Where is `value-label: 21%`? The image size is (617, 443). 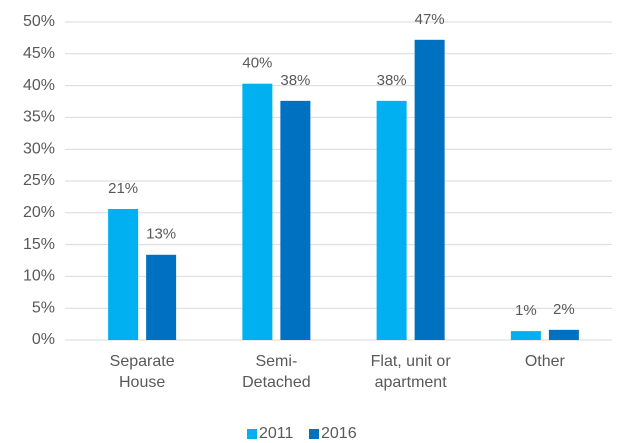 value-label: 21% is located at coordinates (123, 188).